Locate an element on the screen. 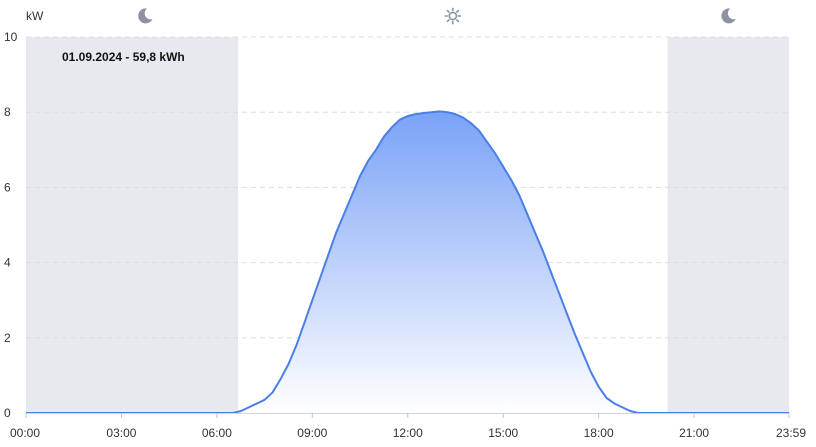 This screenshot has width=816, height=447. y-tick-label: 6 is located at coordinates (7, 187).